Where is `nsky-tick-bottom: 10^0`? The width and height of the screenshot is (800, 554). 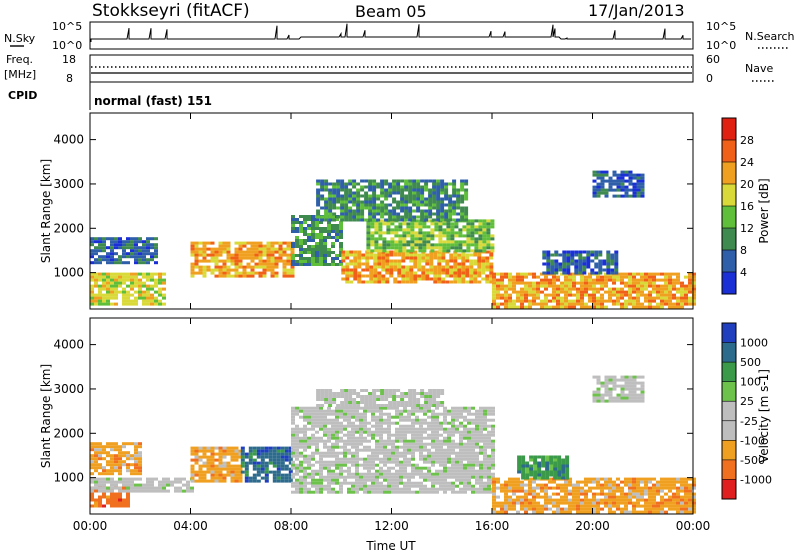 nsky-tick-bottom: 10^0 is located at coordinates (67, 45).